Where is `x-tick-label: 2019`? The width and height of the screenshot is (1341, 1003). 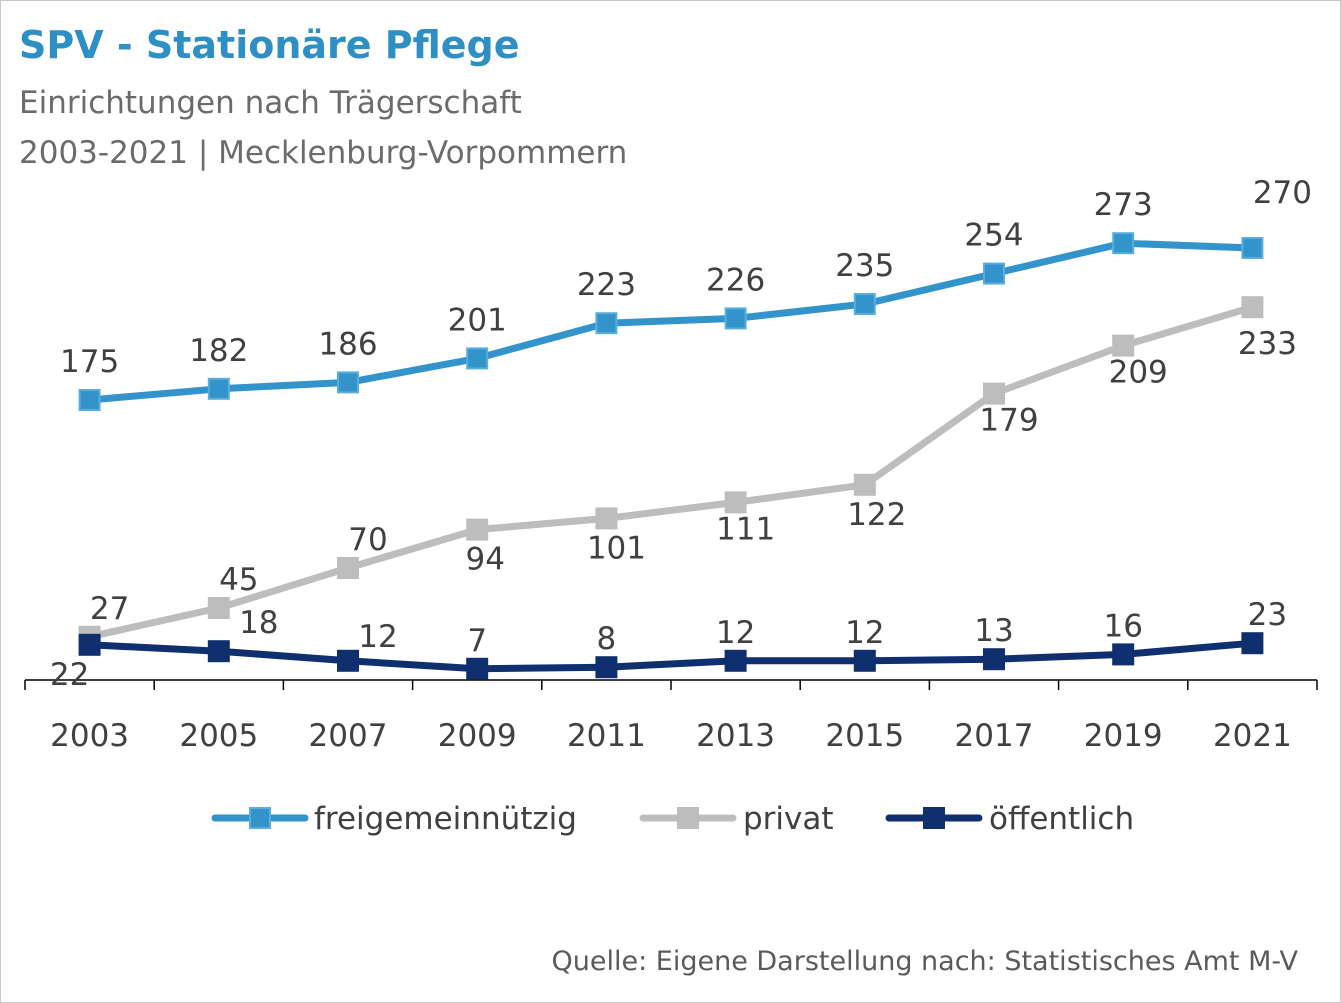 x-tick-label: 2019 is located at coordinates (1123, 736).